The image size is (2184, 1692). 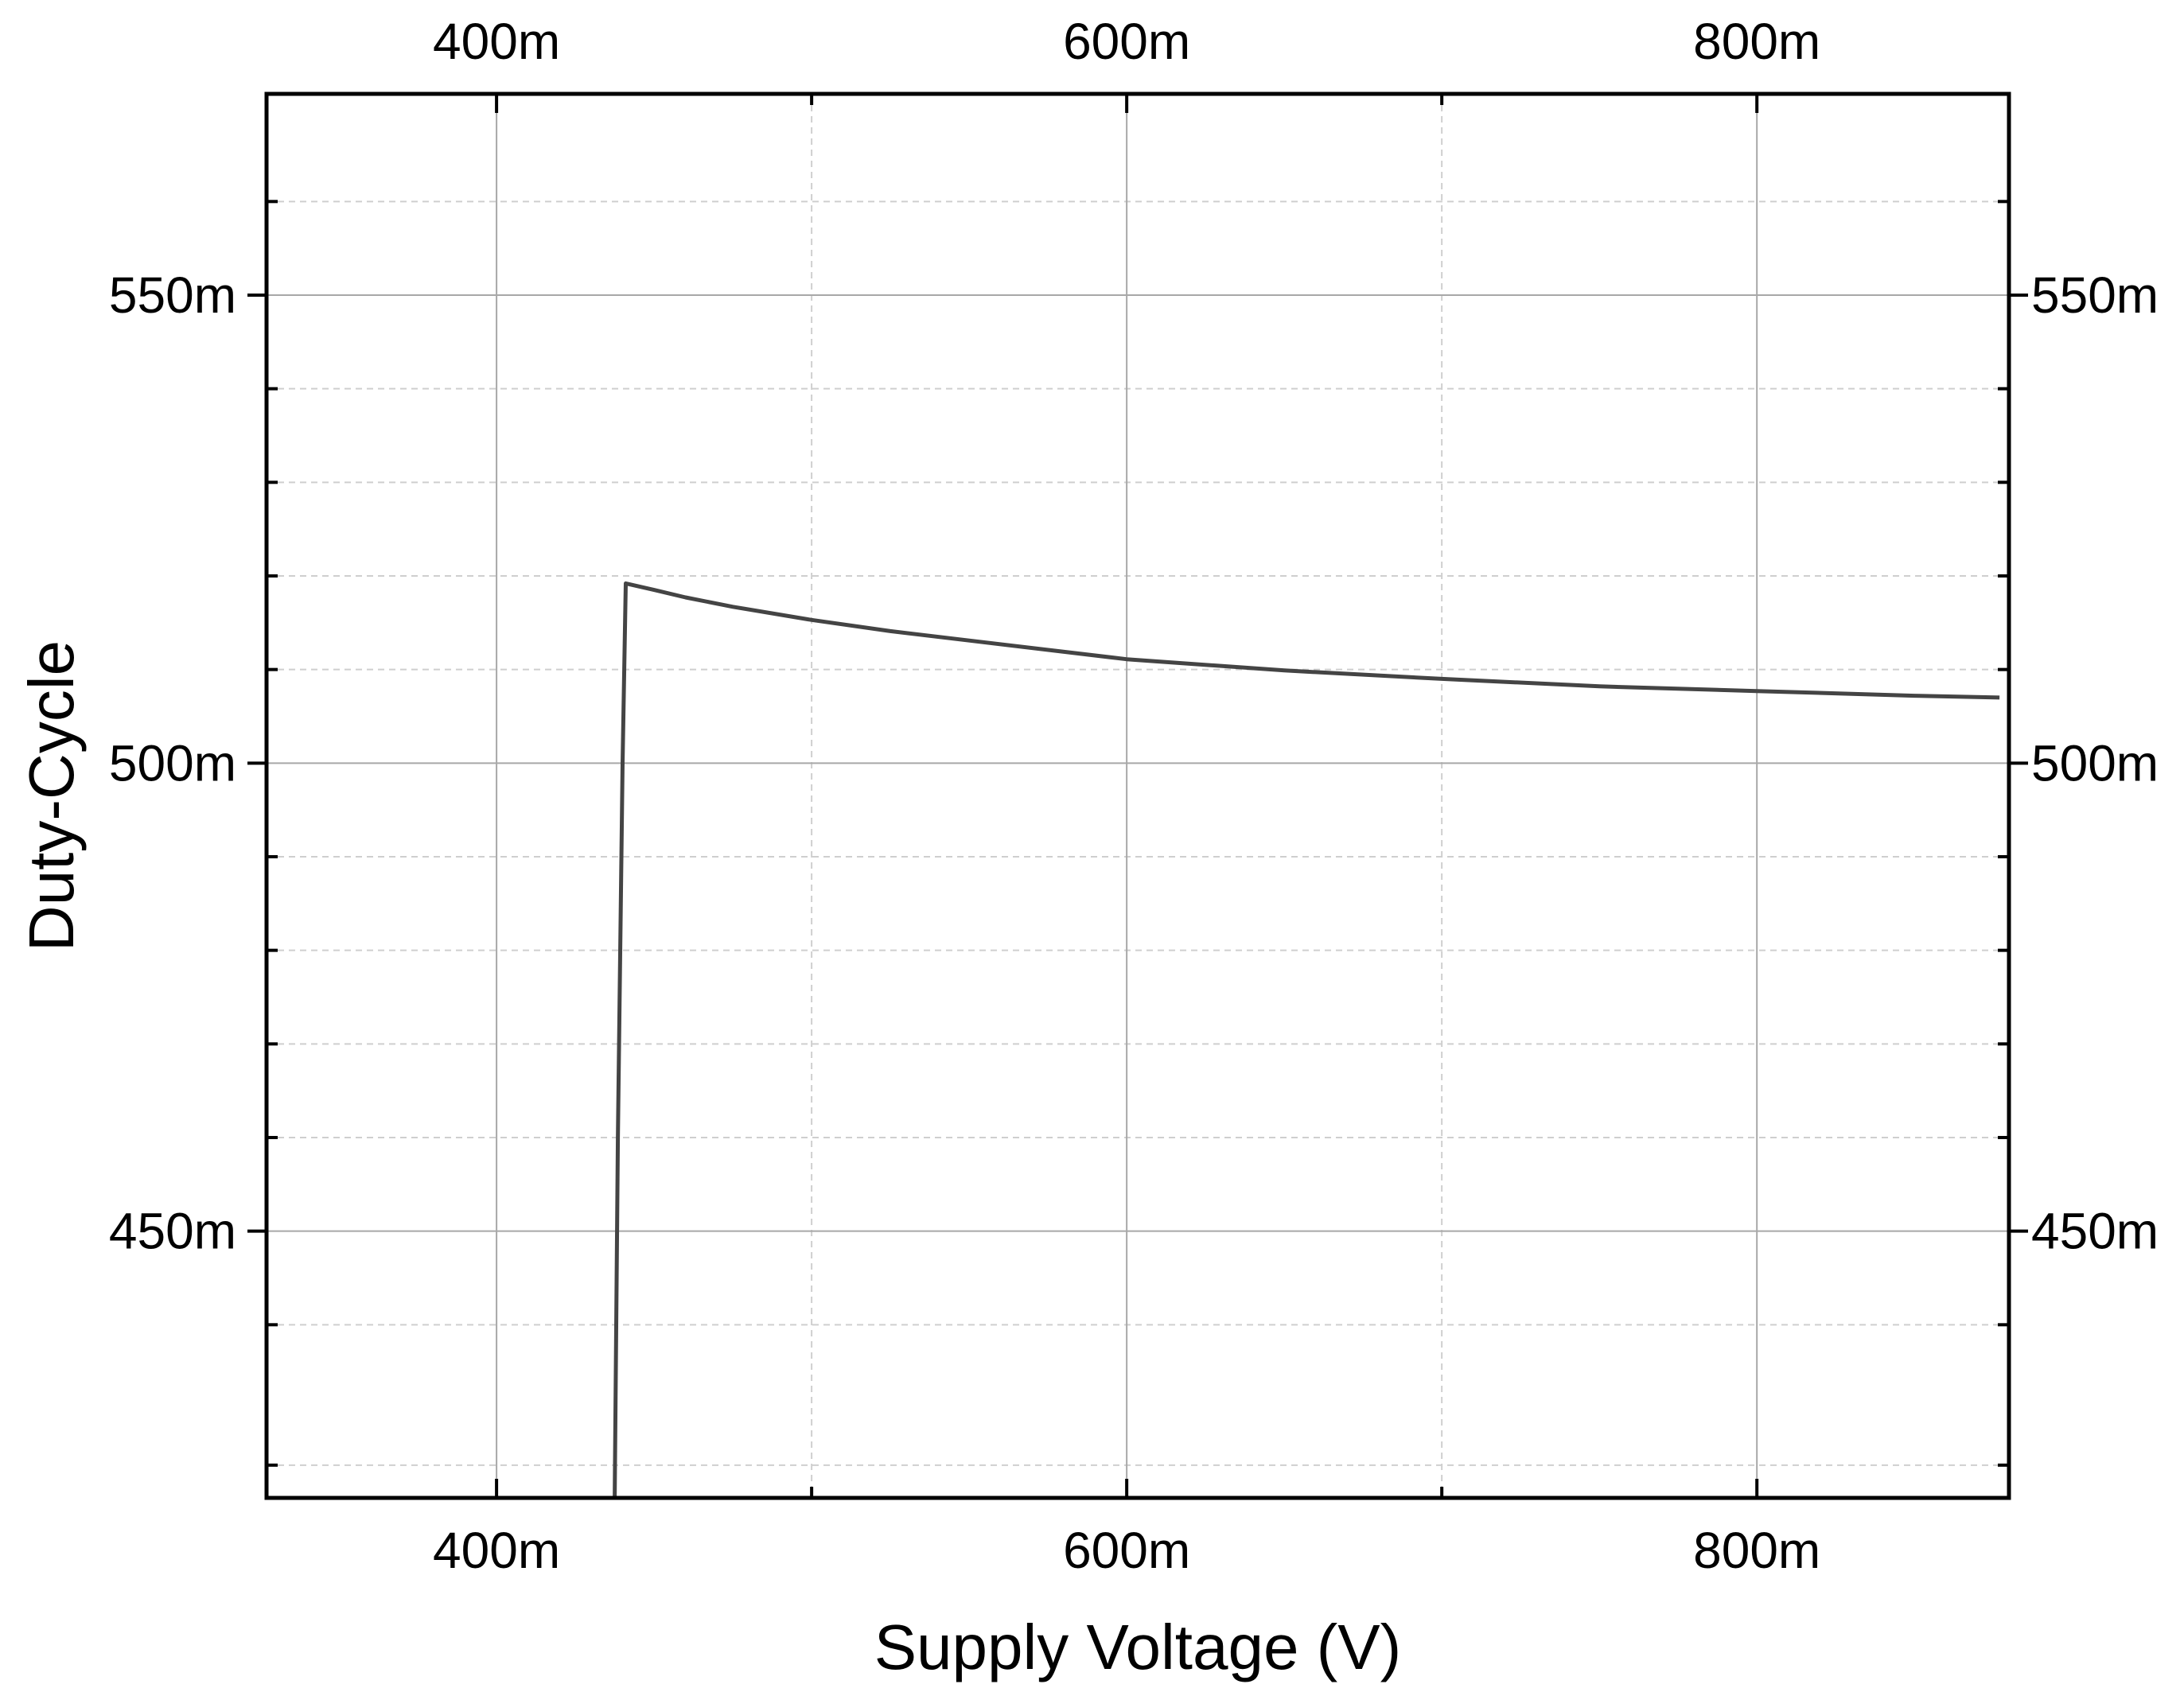 I want to click on x-tick-label-bottom: 400m, so click(x=496, y=1550).